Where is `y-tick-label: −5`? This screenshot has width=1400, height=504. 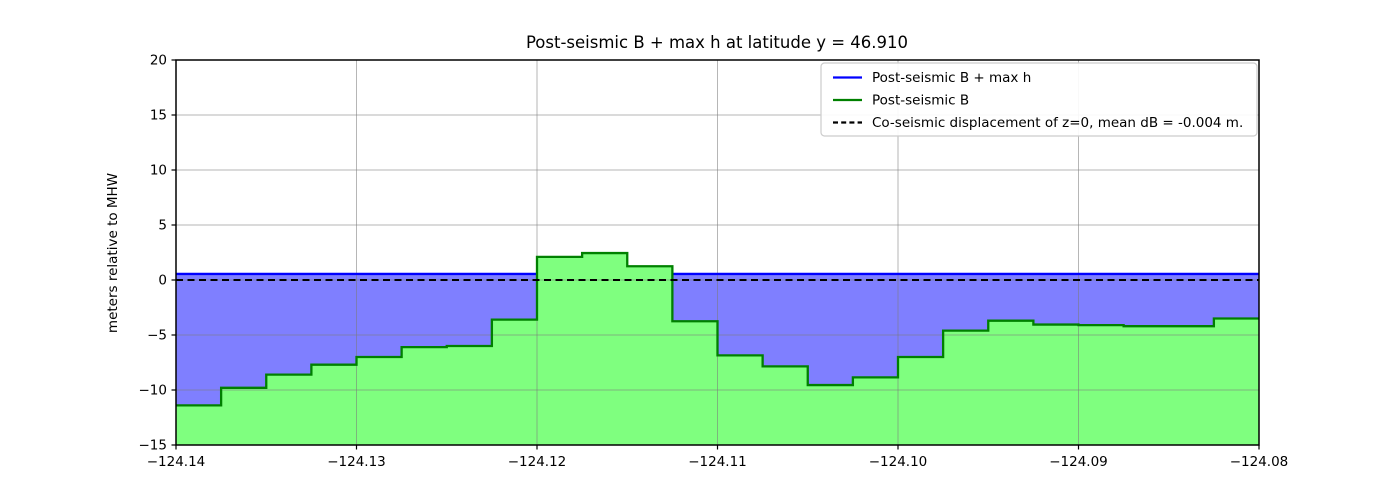 y-tick-label: −5 is located at coordinates (157, 336).